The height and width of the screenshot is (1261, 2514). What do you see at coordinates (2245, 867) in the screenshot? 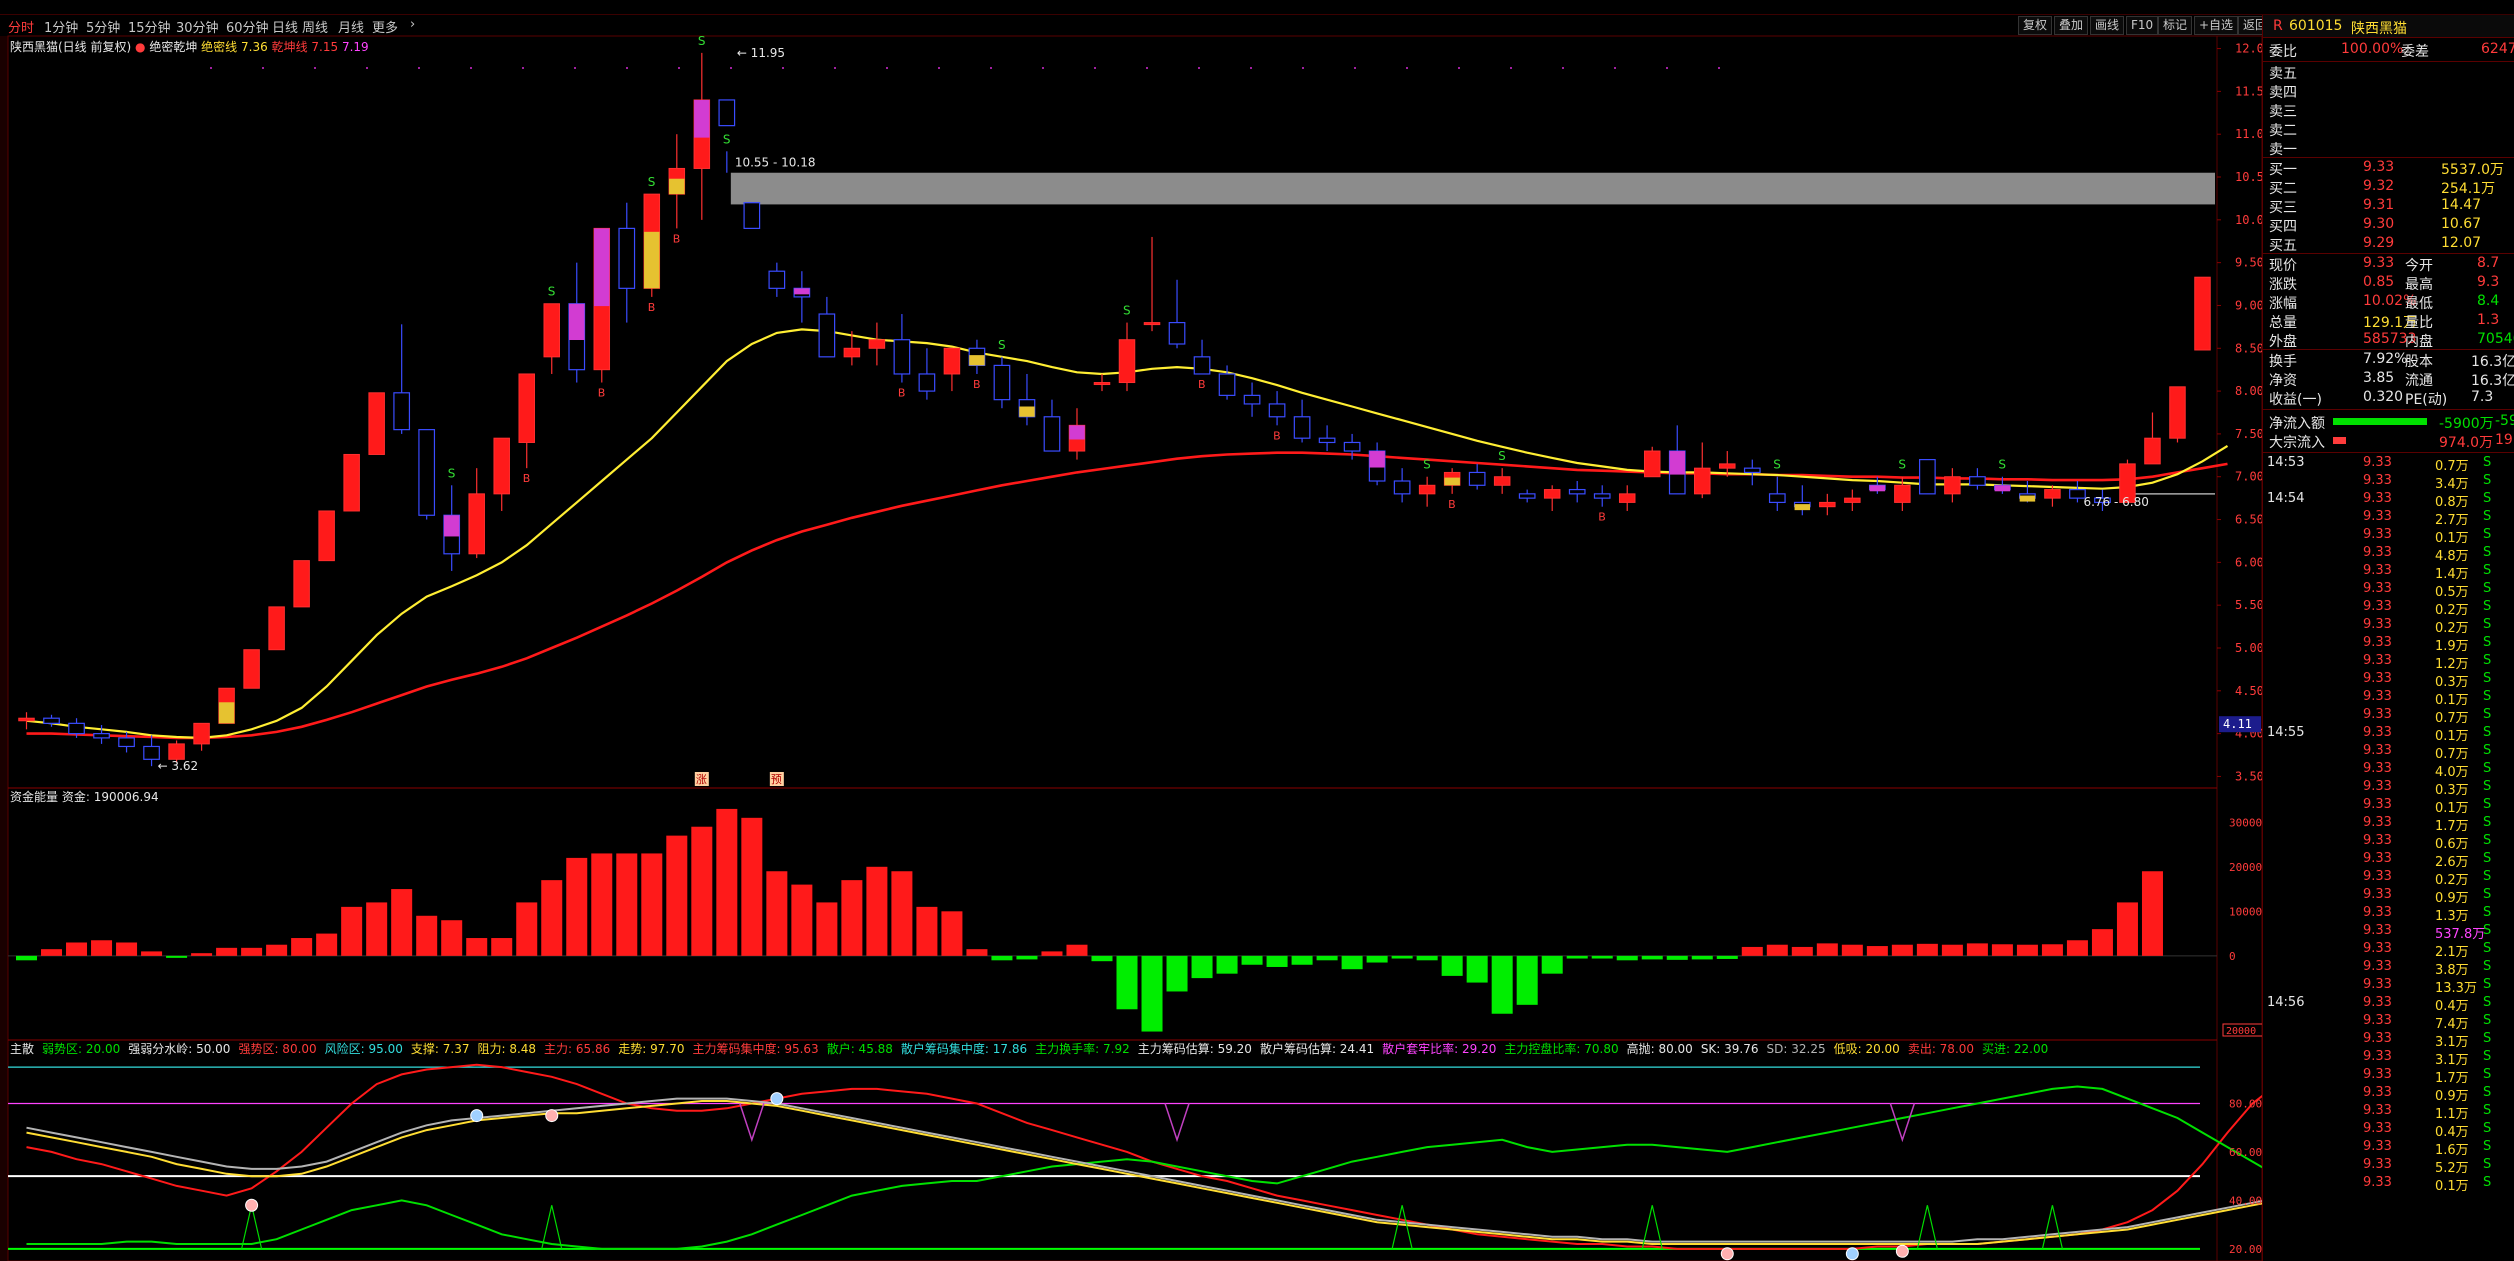
I see `volume-axis-label: 20000` at bounding box center [2245, 867].